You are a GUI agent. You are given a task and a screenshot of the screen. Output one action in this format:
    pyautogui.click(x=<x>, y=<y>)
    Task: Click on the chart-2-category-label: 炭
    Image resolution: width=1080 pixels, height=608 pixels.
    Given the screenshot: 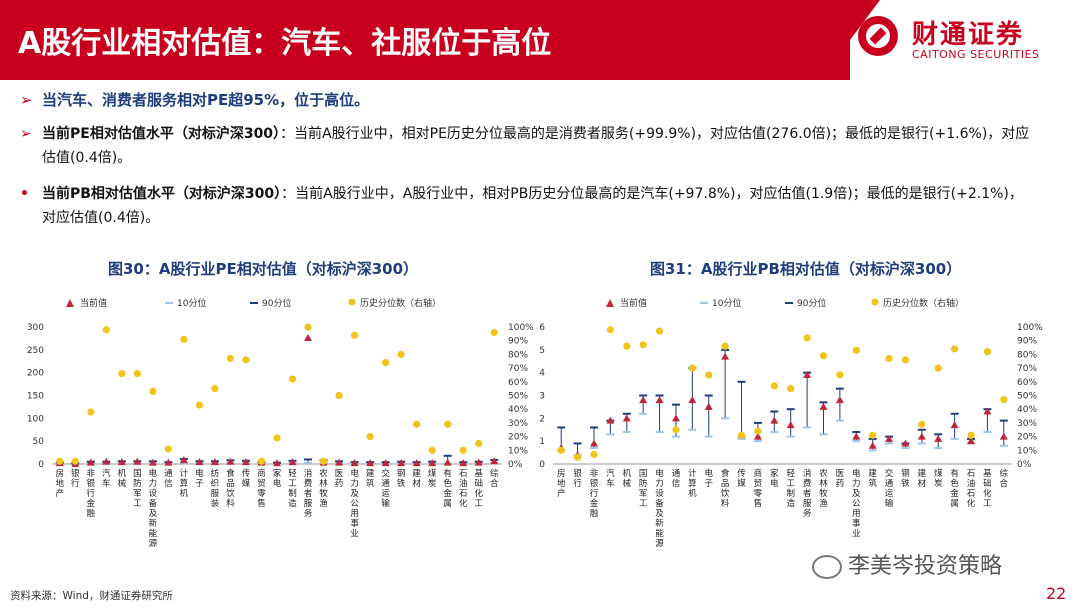 What is the action you would take?
    pyautogui.click(x=938, y=484)
    